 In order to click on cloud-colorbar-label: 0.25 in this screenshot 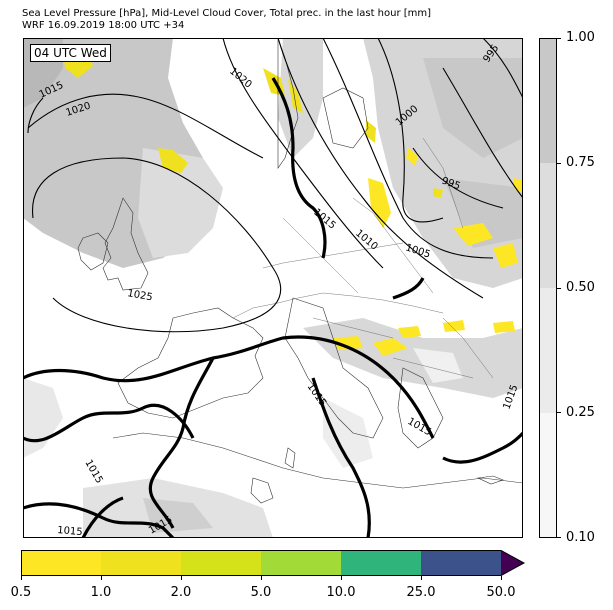, I will do `click(580, 412)`.